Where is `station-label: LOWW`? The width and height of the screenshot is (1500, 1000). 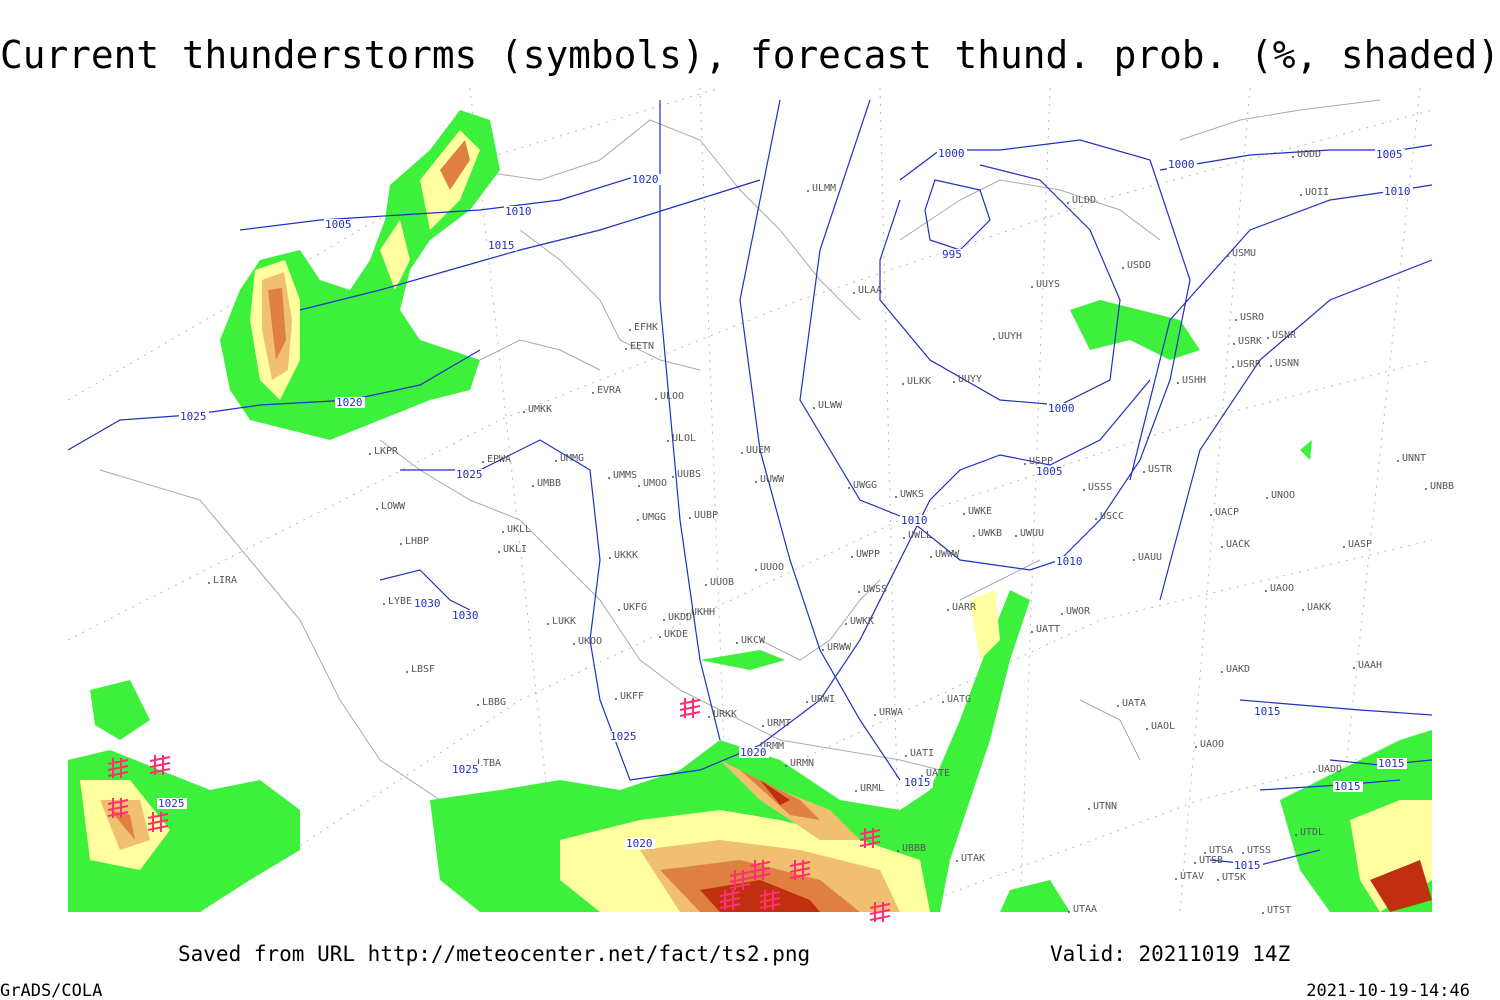
station-label: LOWW is located at coordinates (393, 506).